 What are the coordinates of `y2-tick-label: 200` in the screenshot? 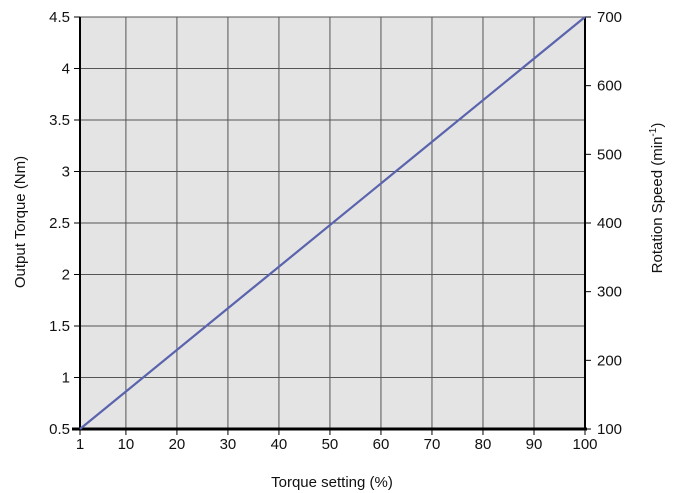 It's located at (609, 360).